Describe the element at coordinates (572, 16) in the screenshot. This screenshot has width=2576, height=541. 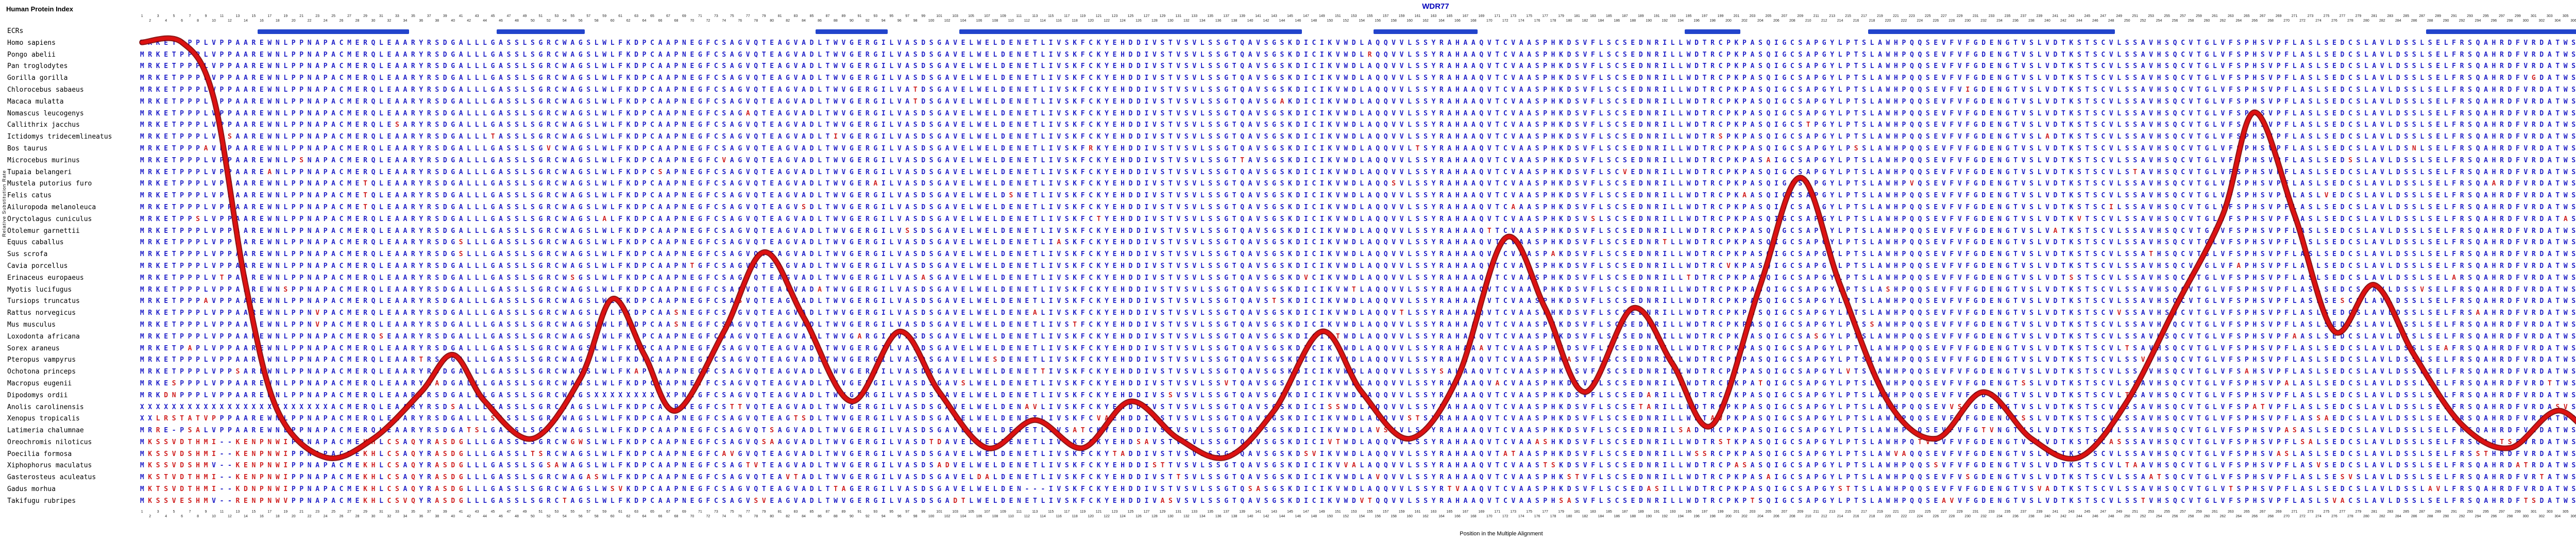
I see `position-number: 55` at that location.